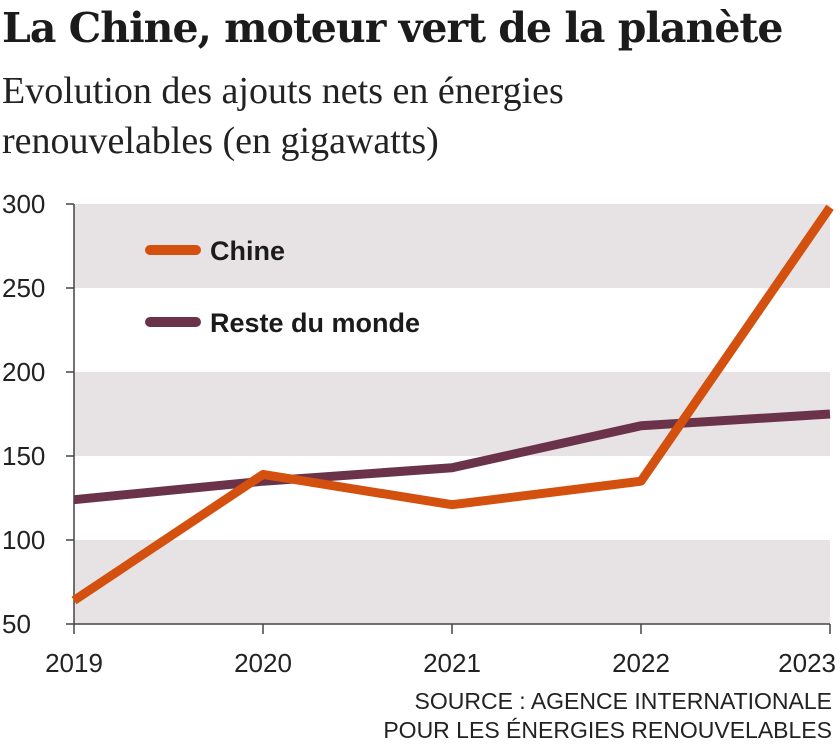 Image resolution: width=840 pixels, height=750 pixels. What do you see at coordinates (315, 323) in the screenshot?
I see `legend-label-reste-du-monde: Reste du monde` at bounding box center [315, 323].